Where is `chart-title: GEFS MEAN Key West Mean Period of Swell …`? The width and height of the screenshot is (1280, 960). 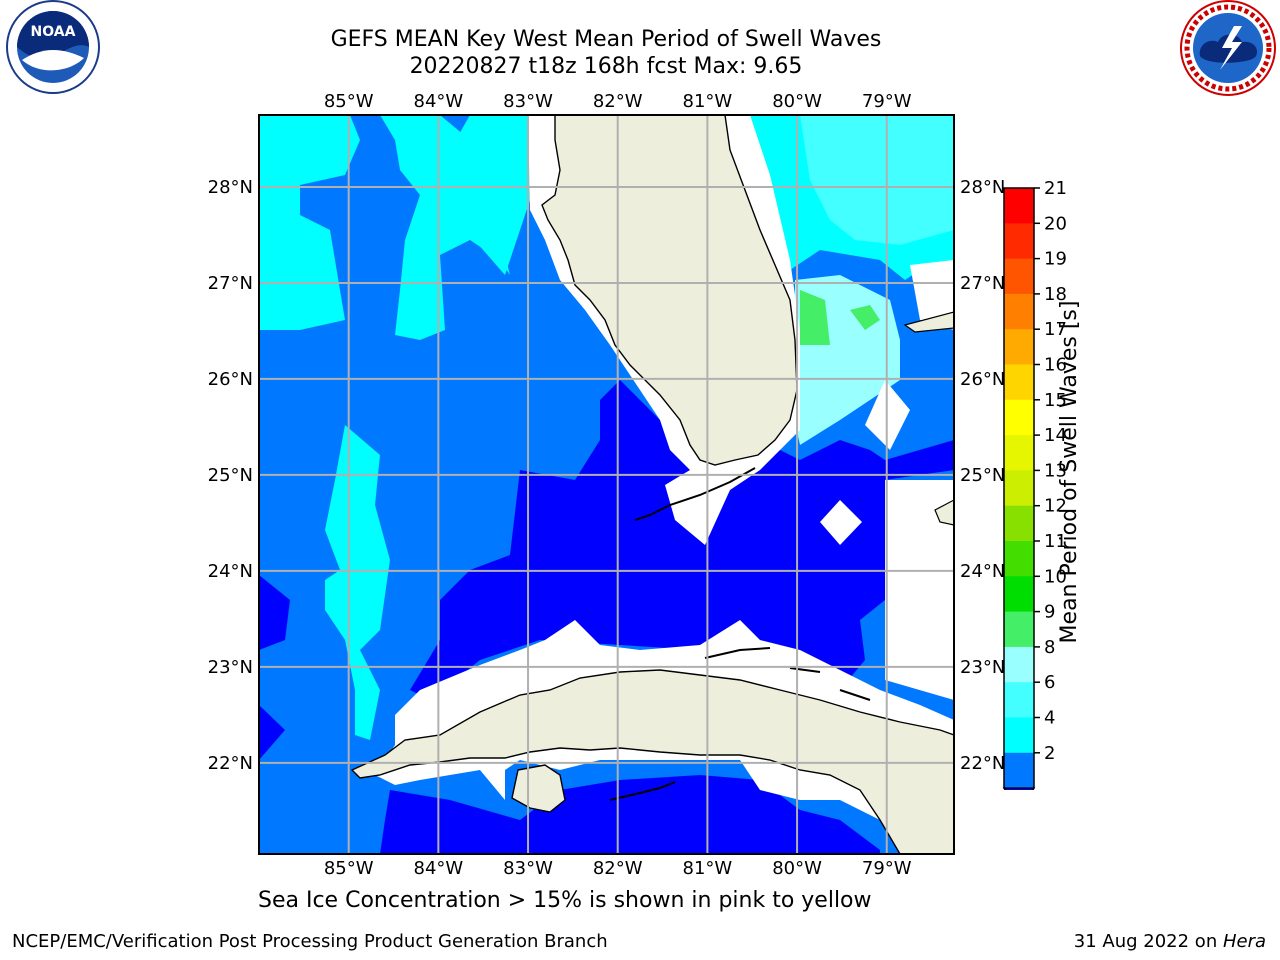
chart-title: GEFS MEAN Key West Mean Period of Swell … is located at coordinates (606, 39).